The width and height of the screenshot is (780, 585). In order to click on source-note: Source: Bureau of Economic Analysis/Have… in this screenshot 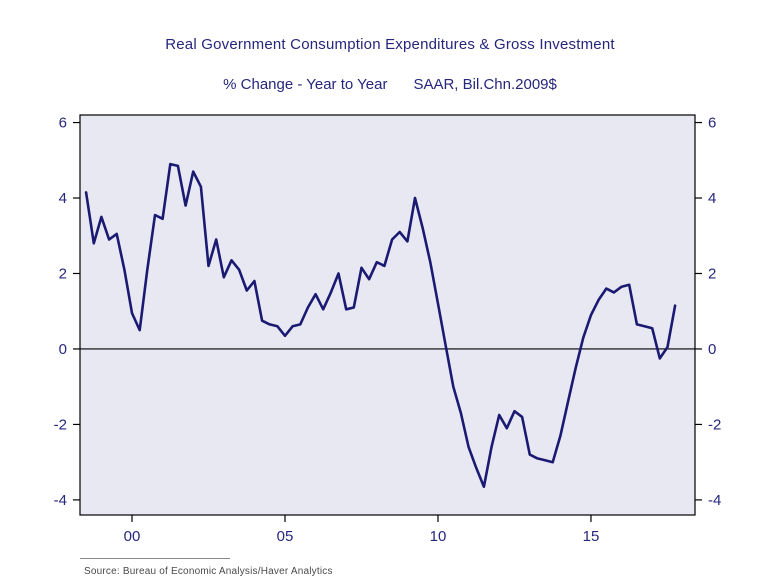, I will do `click(208, 571)`.